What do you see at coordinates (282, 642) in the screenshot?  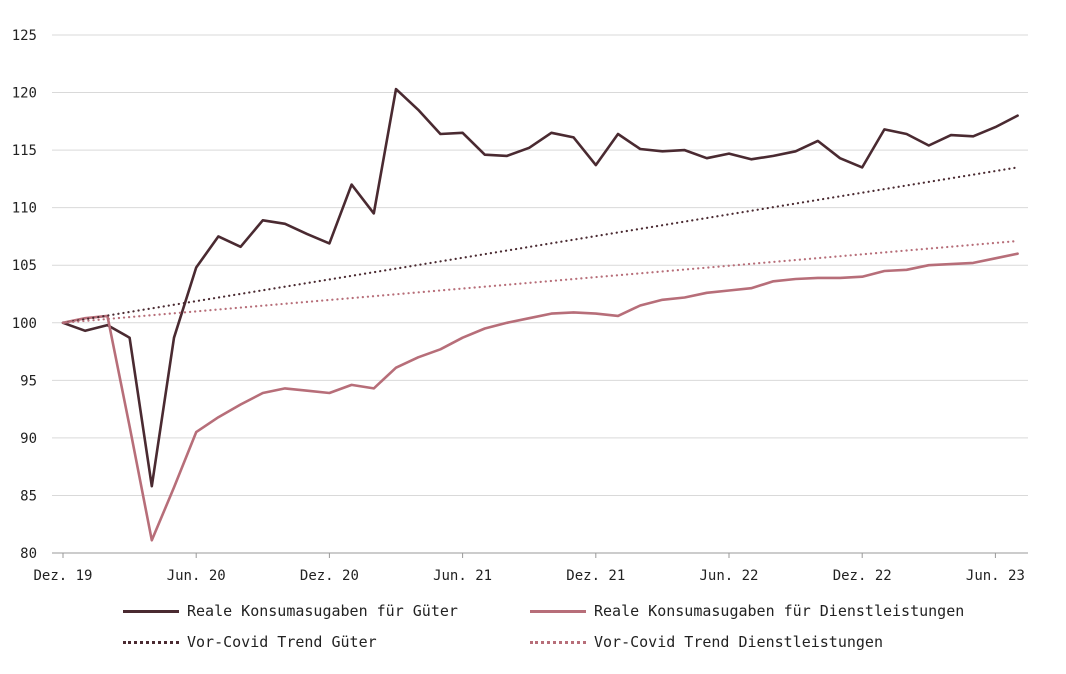 I see `legend-label-trend-goods: Vor-Covid Trend Güter` at bounding box center [282, 642].